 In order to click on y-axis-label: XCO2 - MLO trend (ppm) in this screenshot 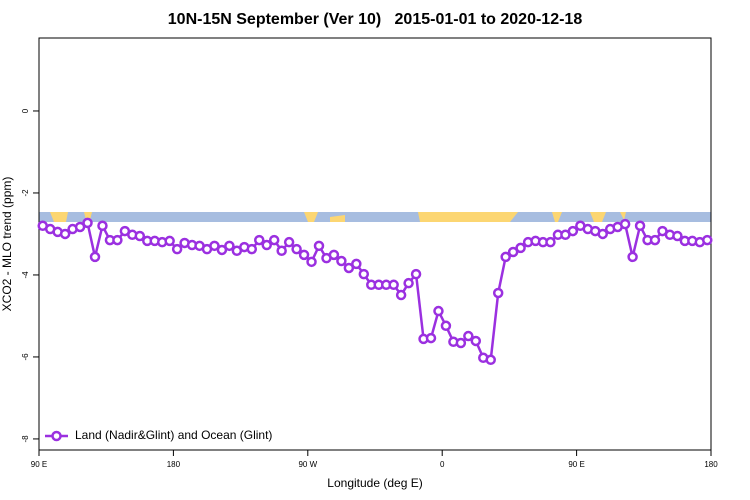, I will do `click(7, 244)`.